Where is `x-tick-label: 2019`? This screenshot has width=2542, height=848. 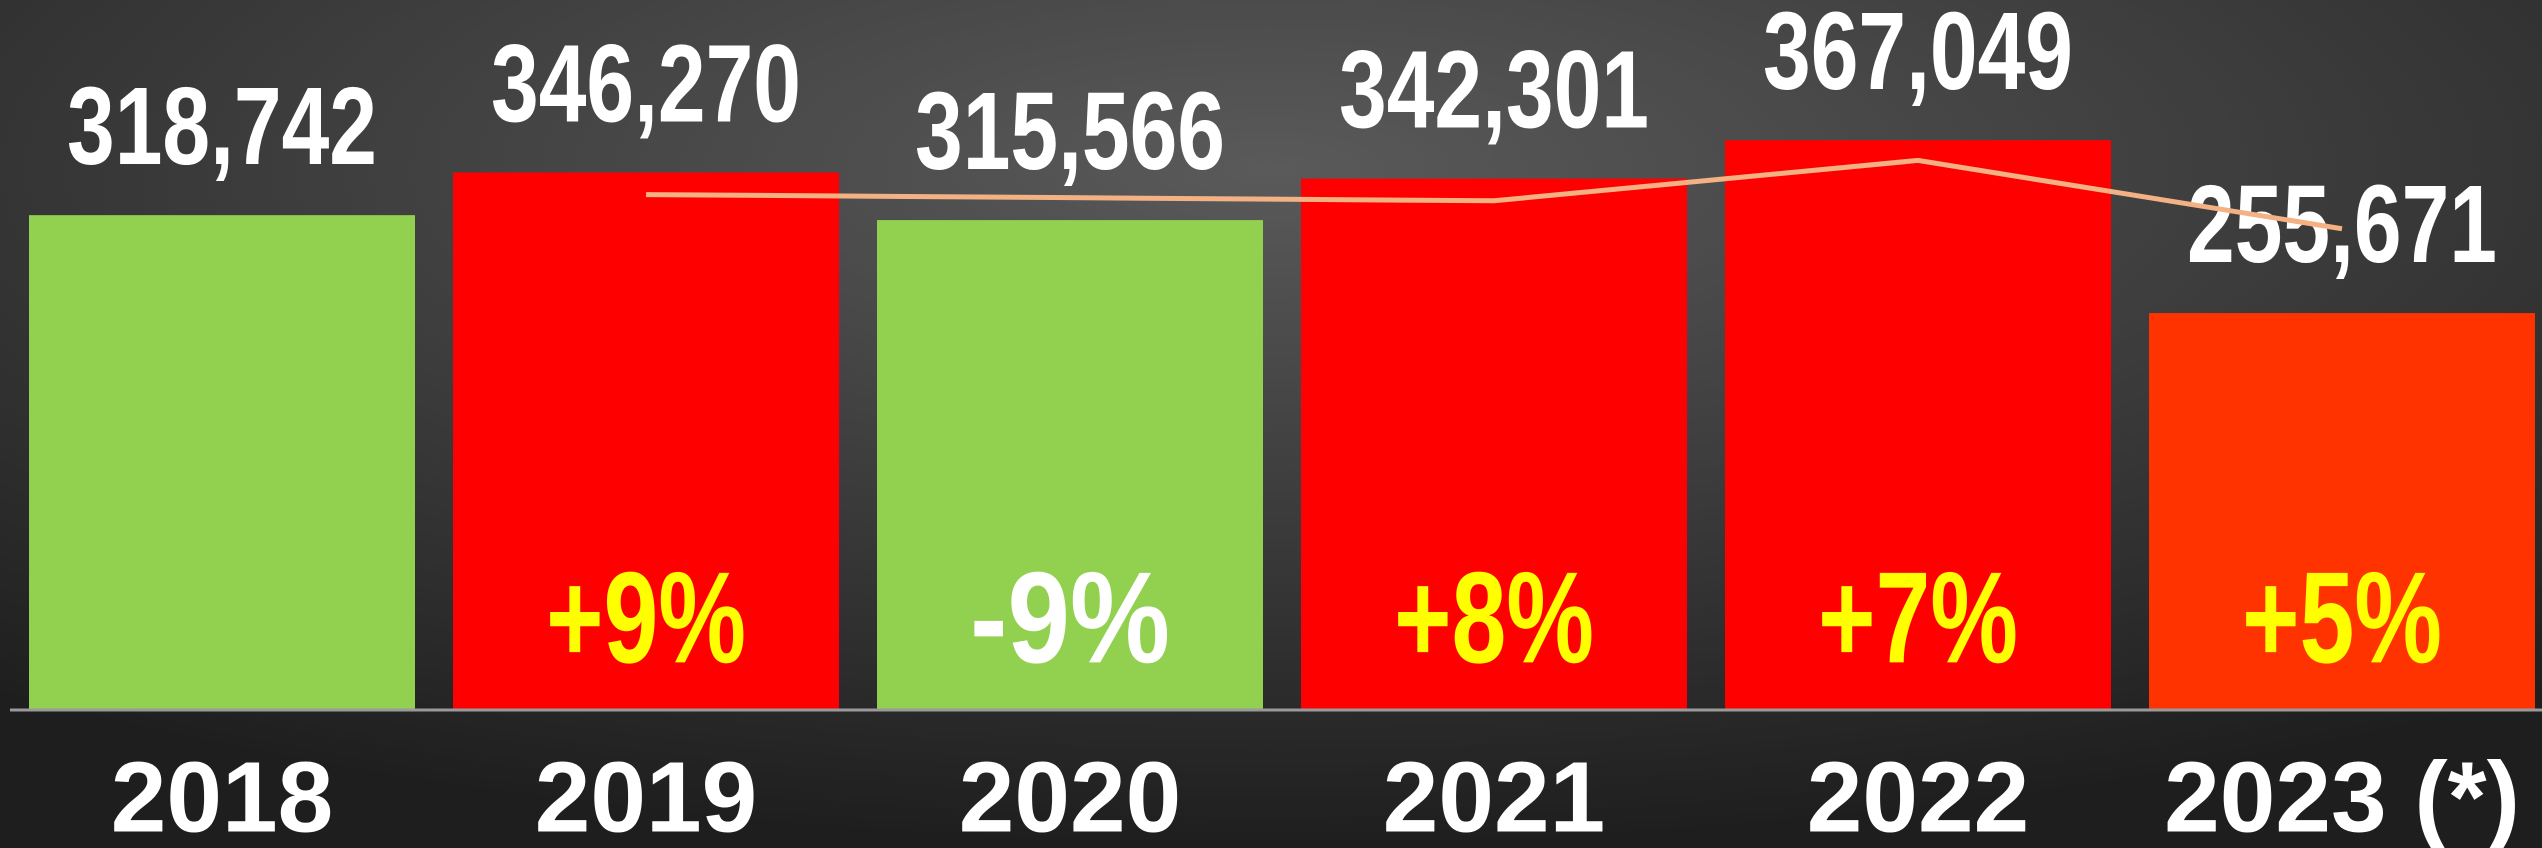 x-tick-label: 2019 is located at coordinates (646, 794).